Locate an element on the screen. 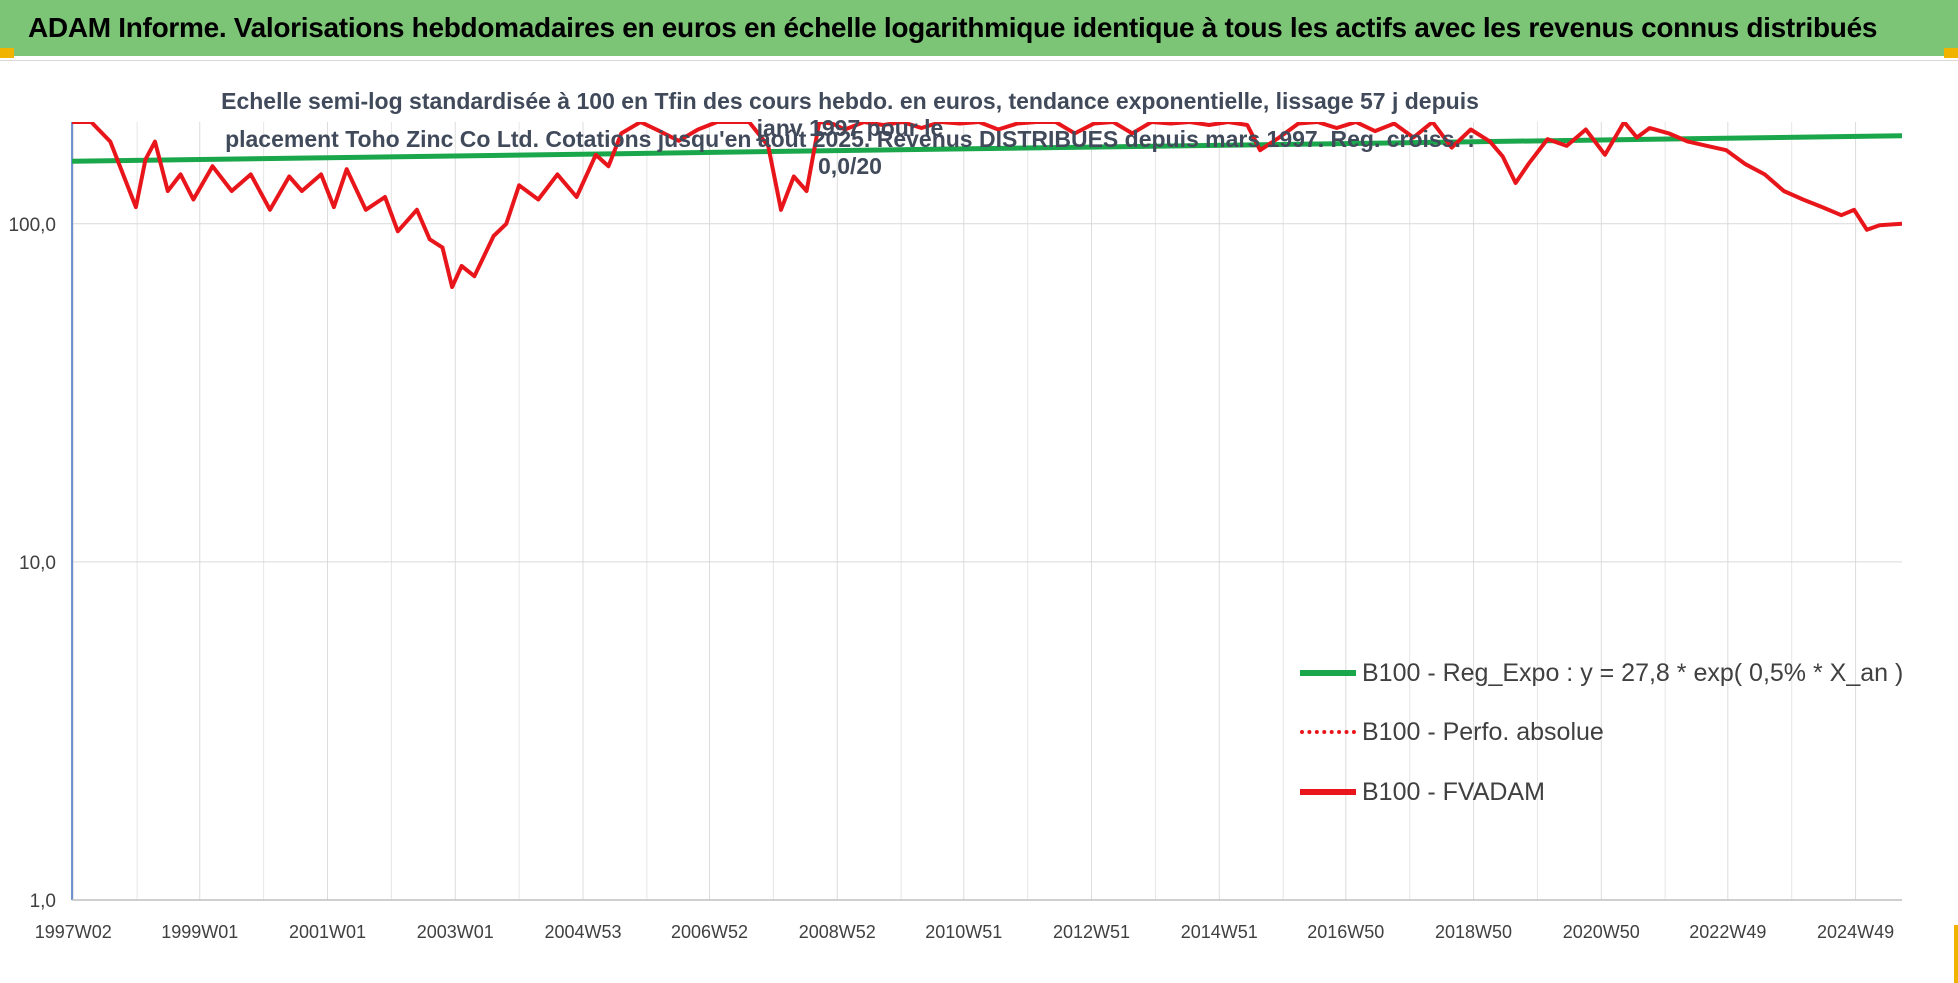 The image size is (1958, 983). x-tick-label: 2006W52 is located at coordinates (709, 932).